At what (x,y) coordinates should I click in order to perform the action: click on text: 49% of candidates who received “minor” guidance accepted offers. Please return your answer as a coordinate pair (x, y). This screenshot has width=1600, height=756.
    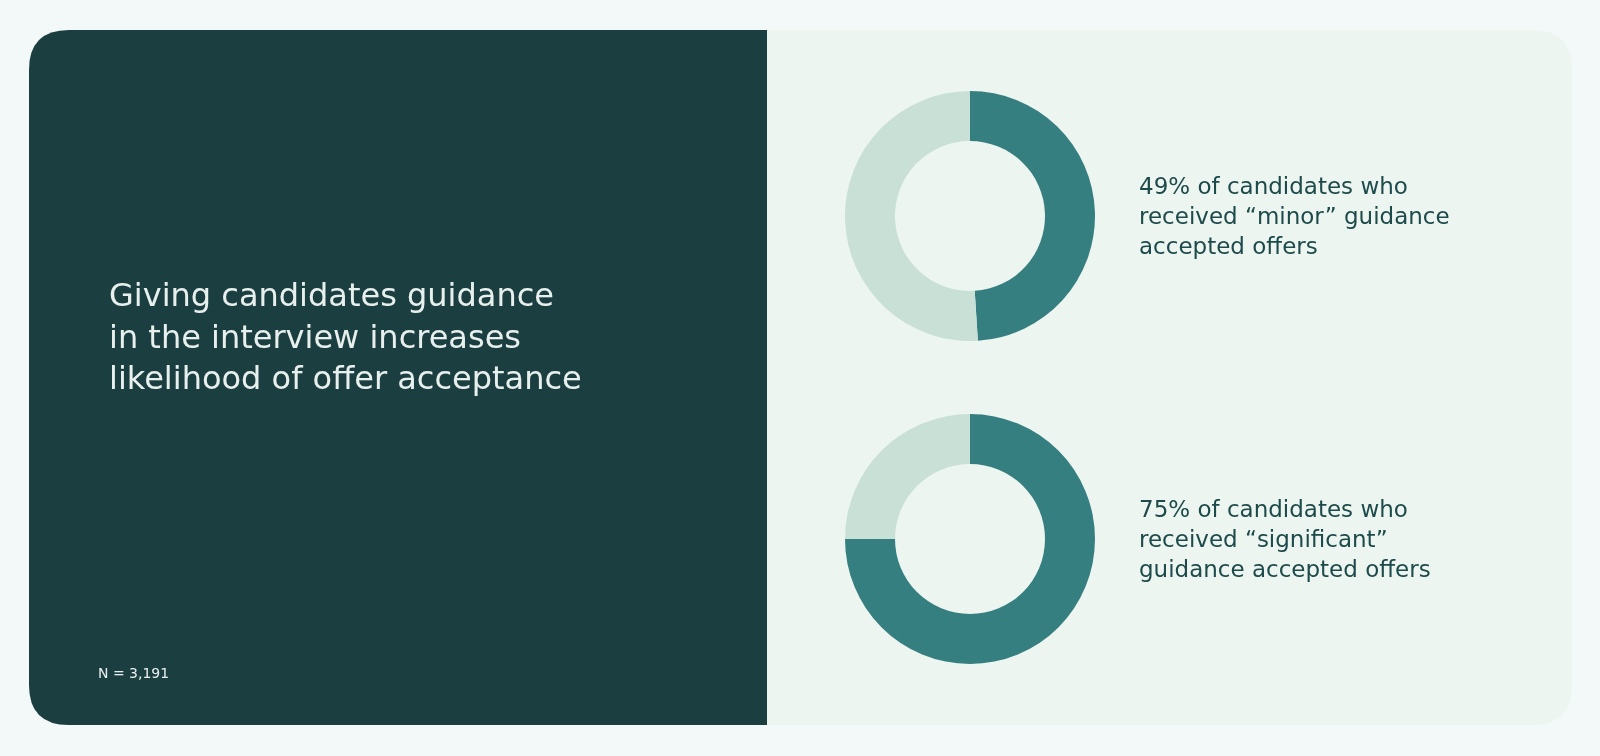
    Looking at the image, I should click on (1294, 216).